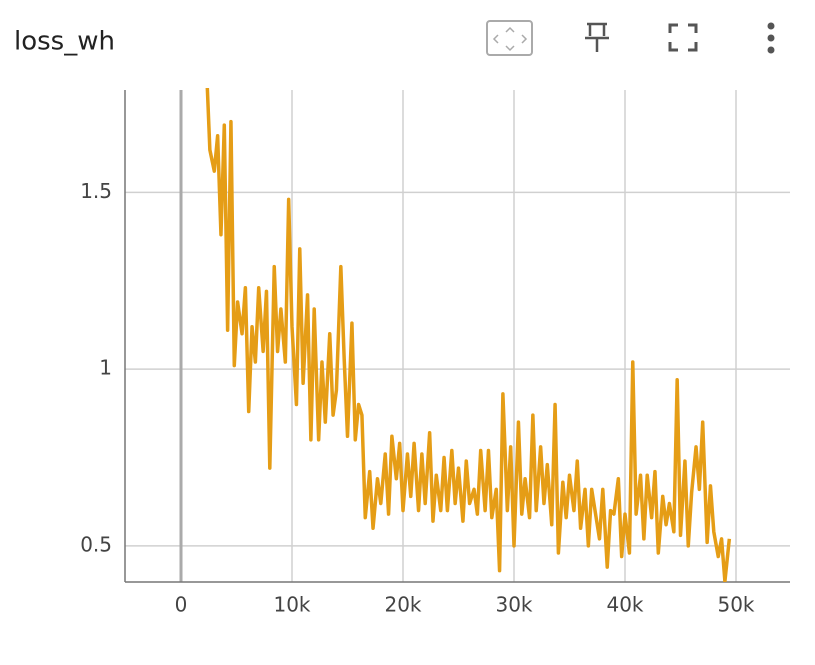 The image size is (815, 665). I want to click on y-tick-label: 1.5, so click(96, 191).